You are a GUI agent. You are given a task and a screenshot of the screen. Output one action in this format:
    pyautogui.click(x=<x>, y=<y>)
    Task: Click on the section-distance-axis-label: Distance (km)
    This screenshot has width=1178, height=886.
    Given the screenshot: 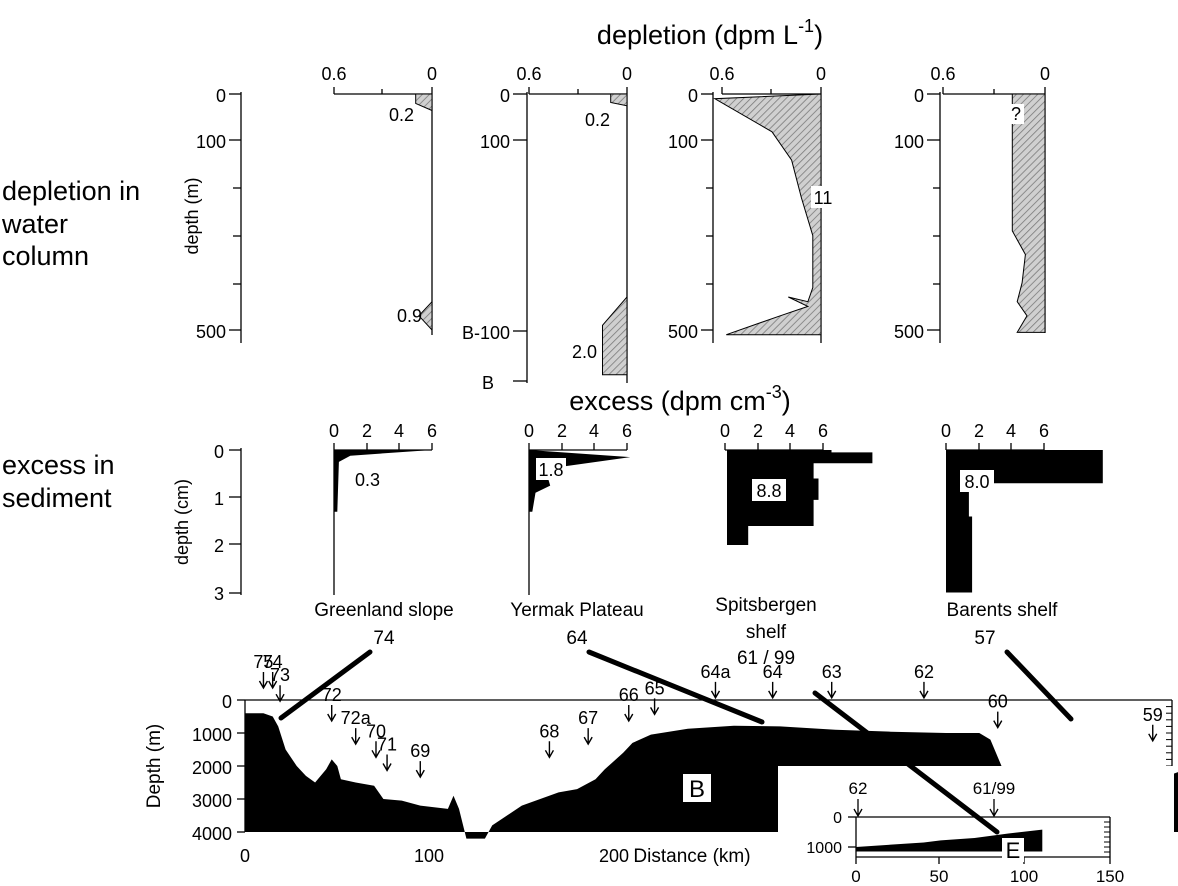 What is the action you would take?
    pyautogui.click(x=691, y=856)
    